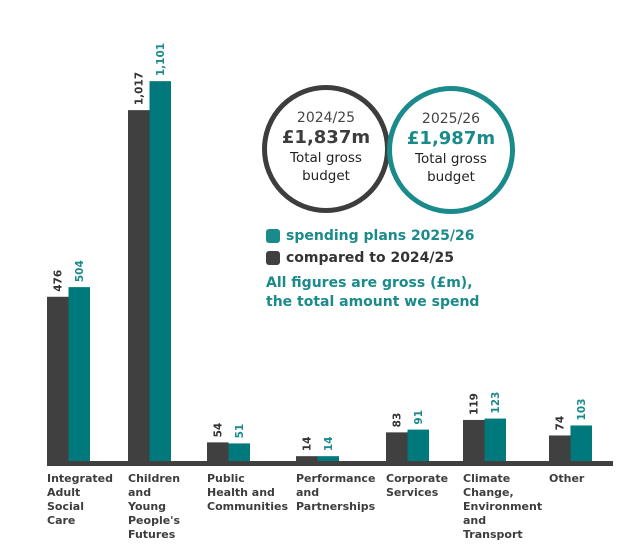  Describe the element at coordinates (154, 520) in the screenshot. I see `category-label-line: People's` at that location.